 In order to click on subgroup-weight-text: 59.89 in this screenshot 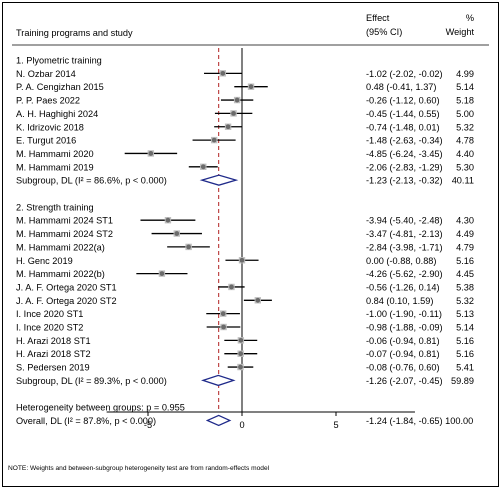, I will do `click(462, 381)`.